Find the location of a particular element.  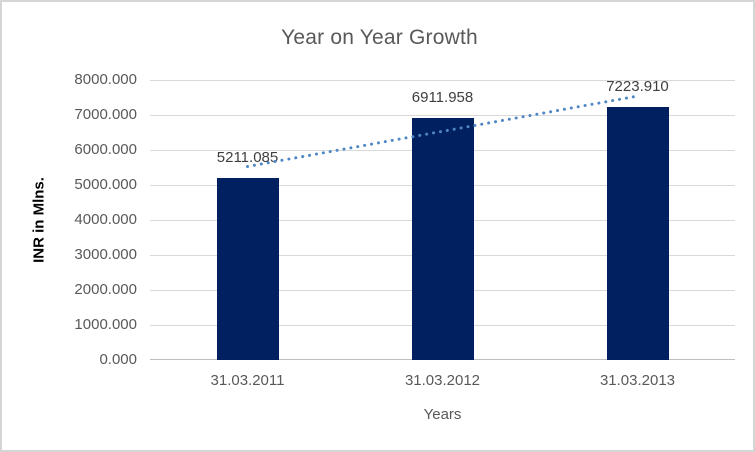

trendline-layer is located at coordinates (442, 131).